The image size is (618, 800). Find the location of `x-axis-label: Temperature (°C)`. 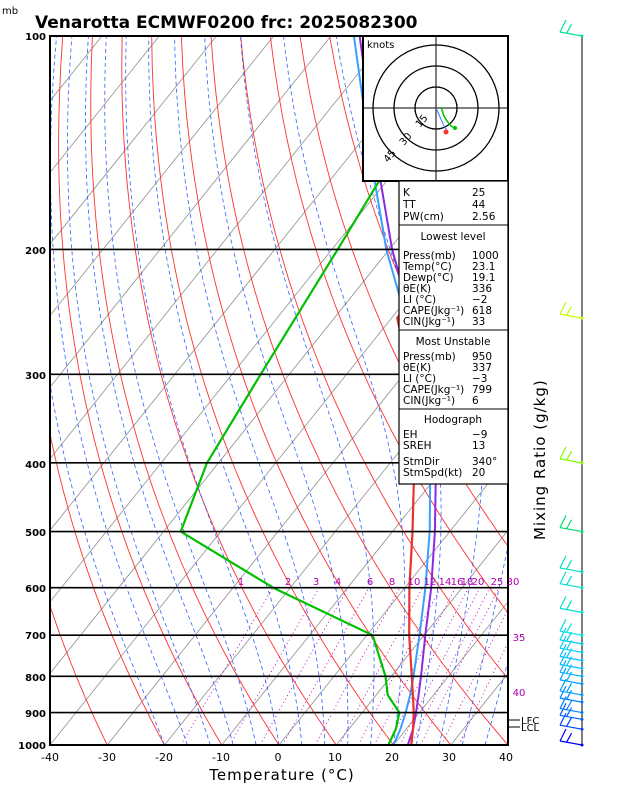

x-axis-label: Temperature (°C) is located at coordinates (281, 775).